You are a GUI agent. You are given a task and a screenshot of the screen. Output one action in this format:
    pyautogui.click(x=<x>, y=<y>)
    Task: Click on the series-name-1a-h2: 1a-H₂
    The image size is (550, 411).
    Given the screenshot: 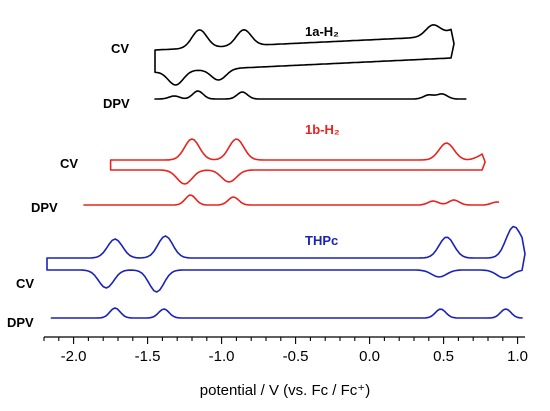 What is the action you would take?
    pyautogui.click(x=322, y=31)
    